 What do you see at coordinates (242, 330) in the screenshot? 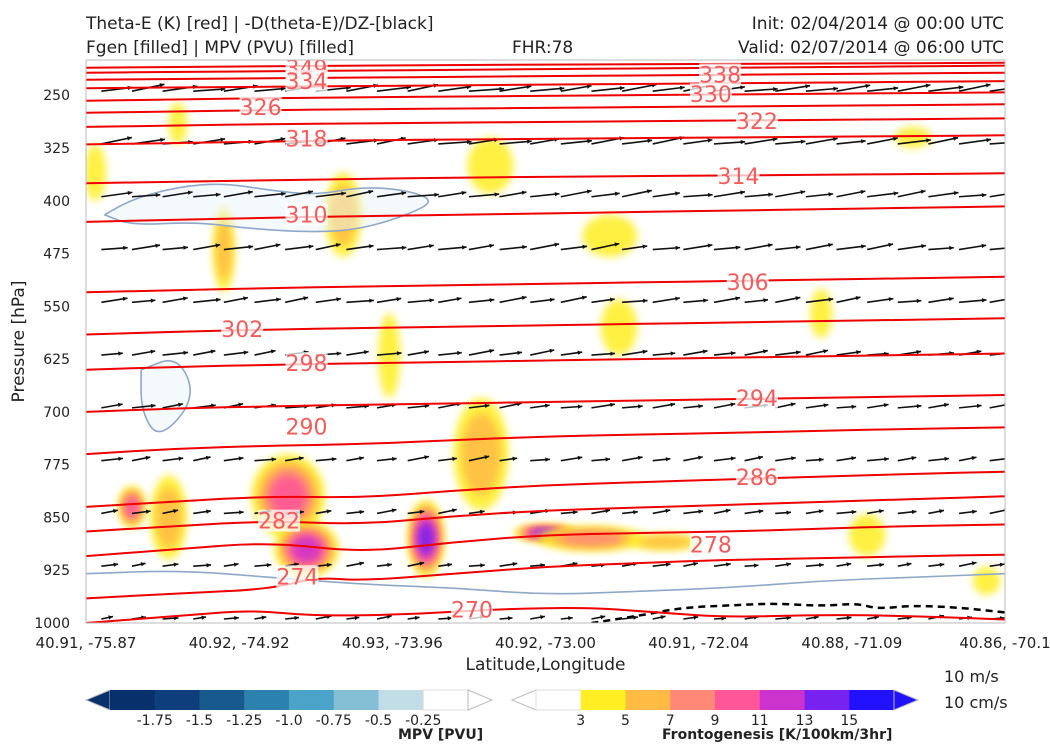
I see `theta-e-label: 302` at bounding box center [242, 330].